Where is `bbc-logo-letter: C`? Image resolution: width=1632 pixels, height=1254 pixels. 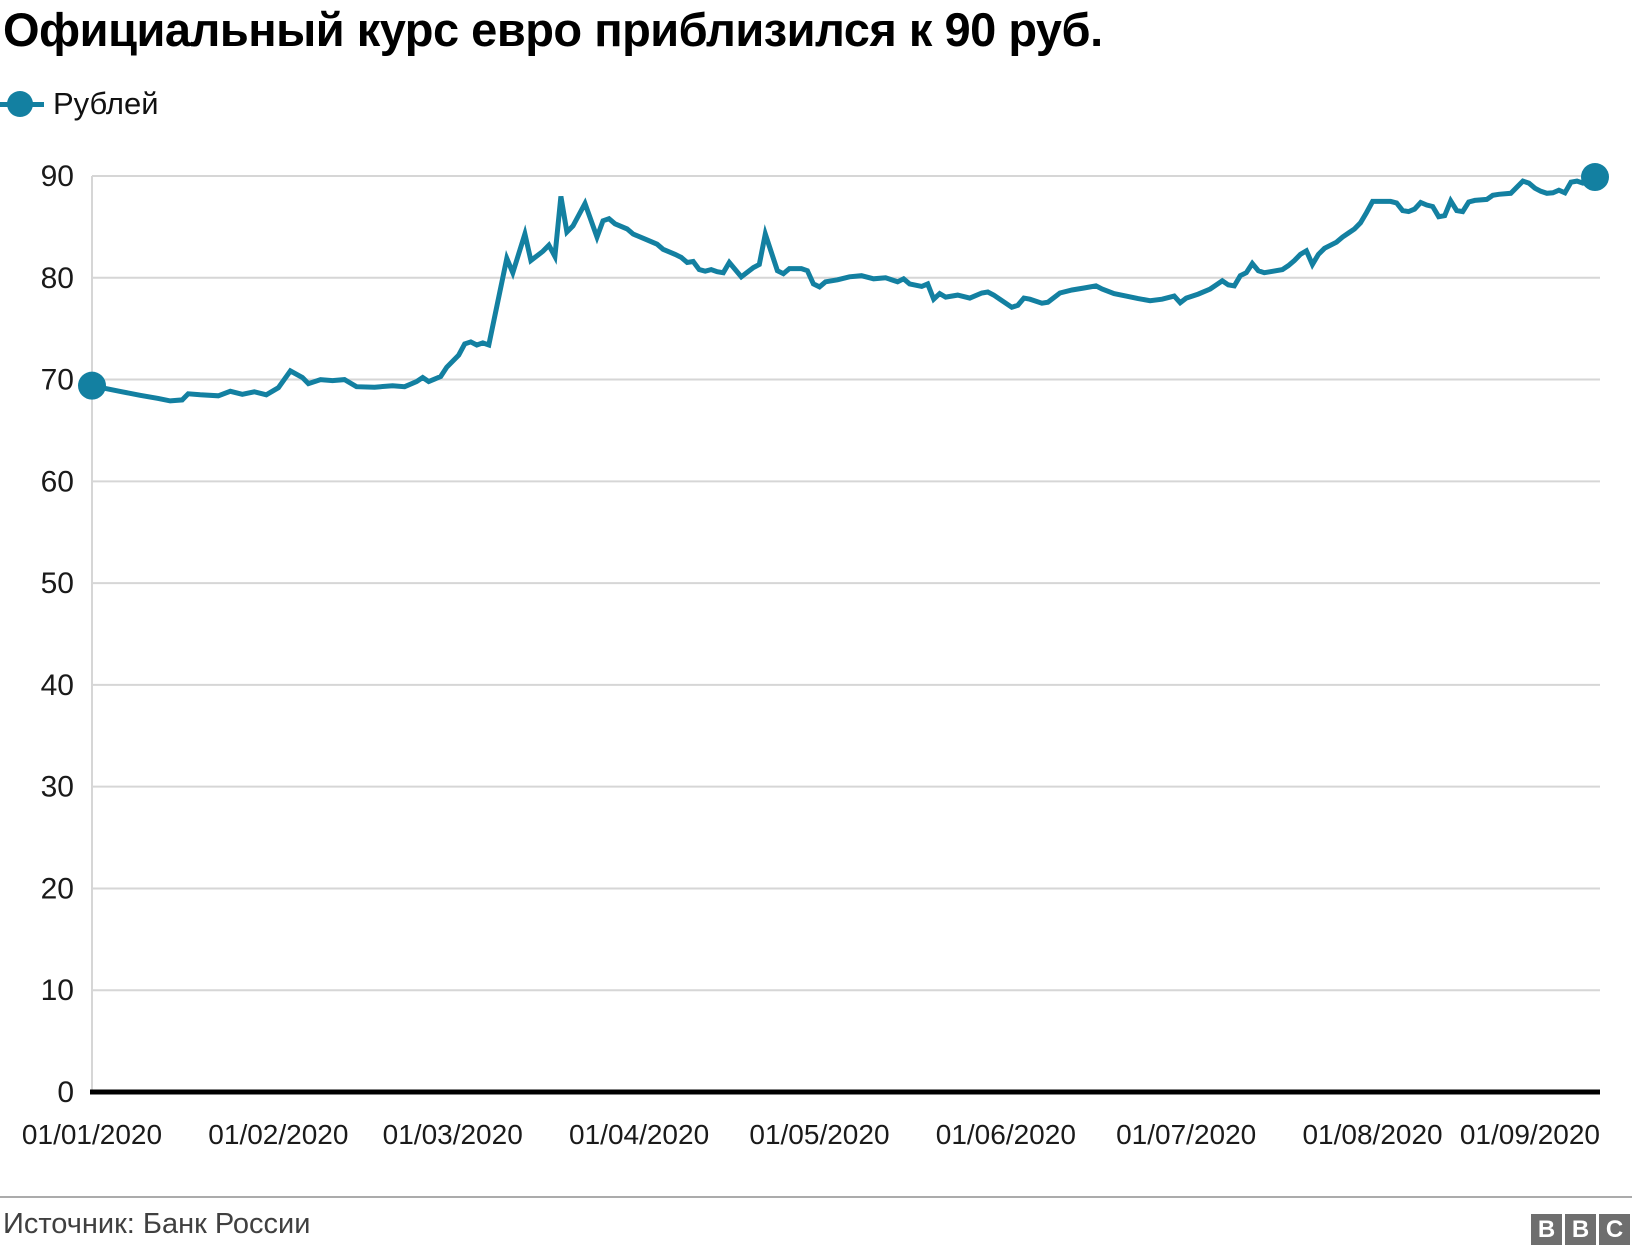 bbc-logo-letter: C is located at coordinates (1614, 1229).